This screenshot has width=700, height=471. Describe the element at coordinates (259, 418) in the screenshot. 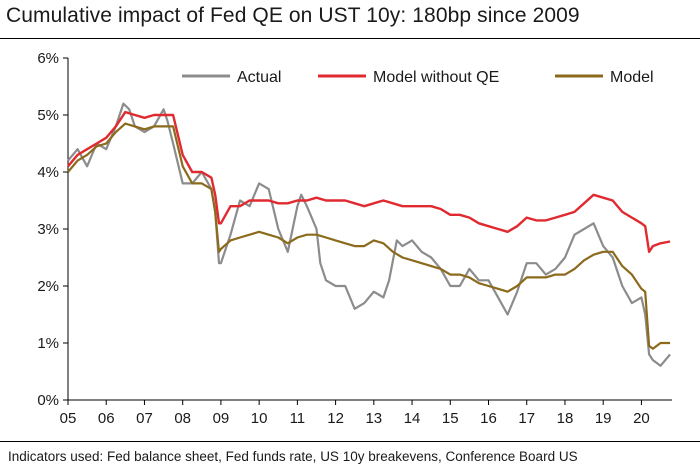

I see `x-tick-label: 10` at that location.